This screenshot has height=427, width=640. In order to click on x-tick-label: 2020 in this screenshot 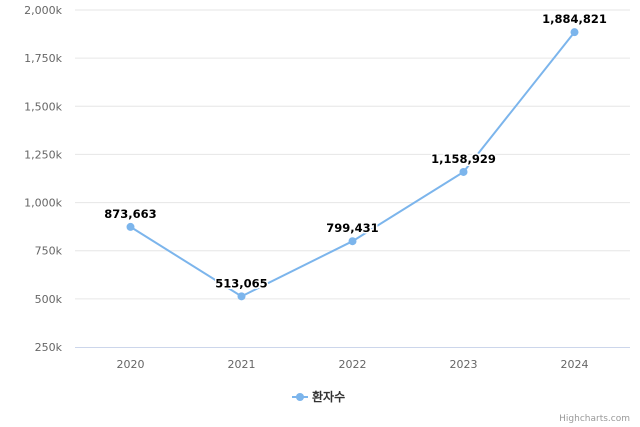, I will do `click(131, 364)`.